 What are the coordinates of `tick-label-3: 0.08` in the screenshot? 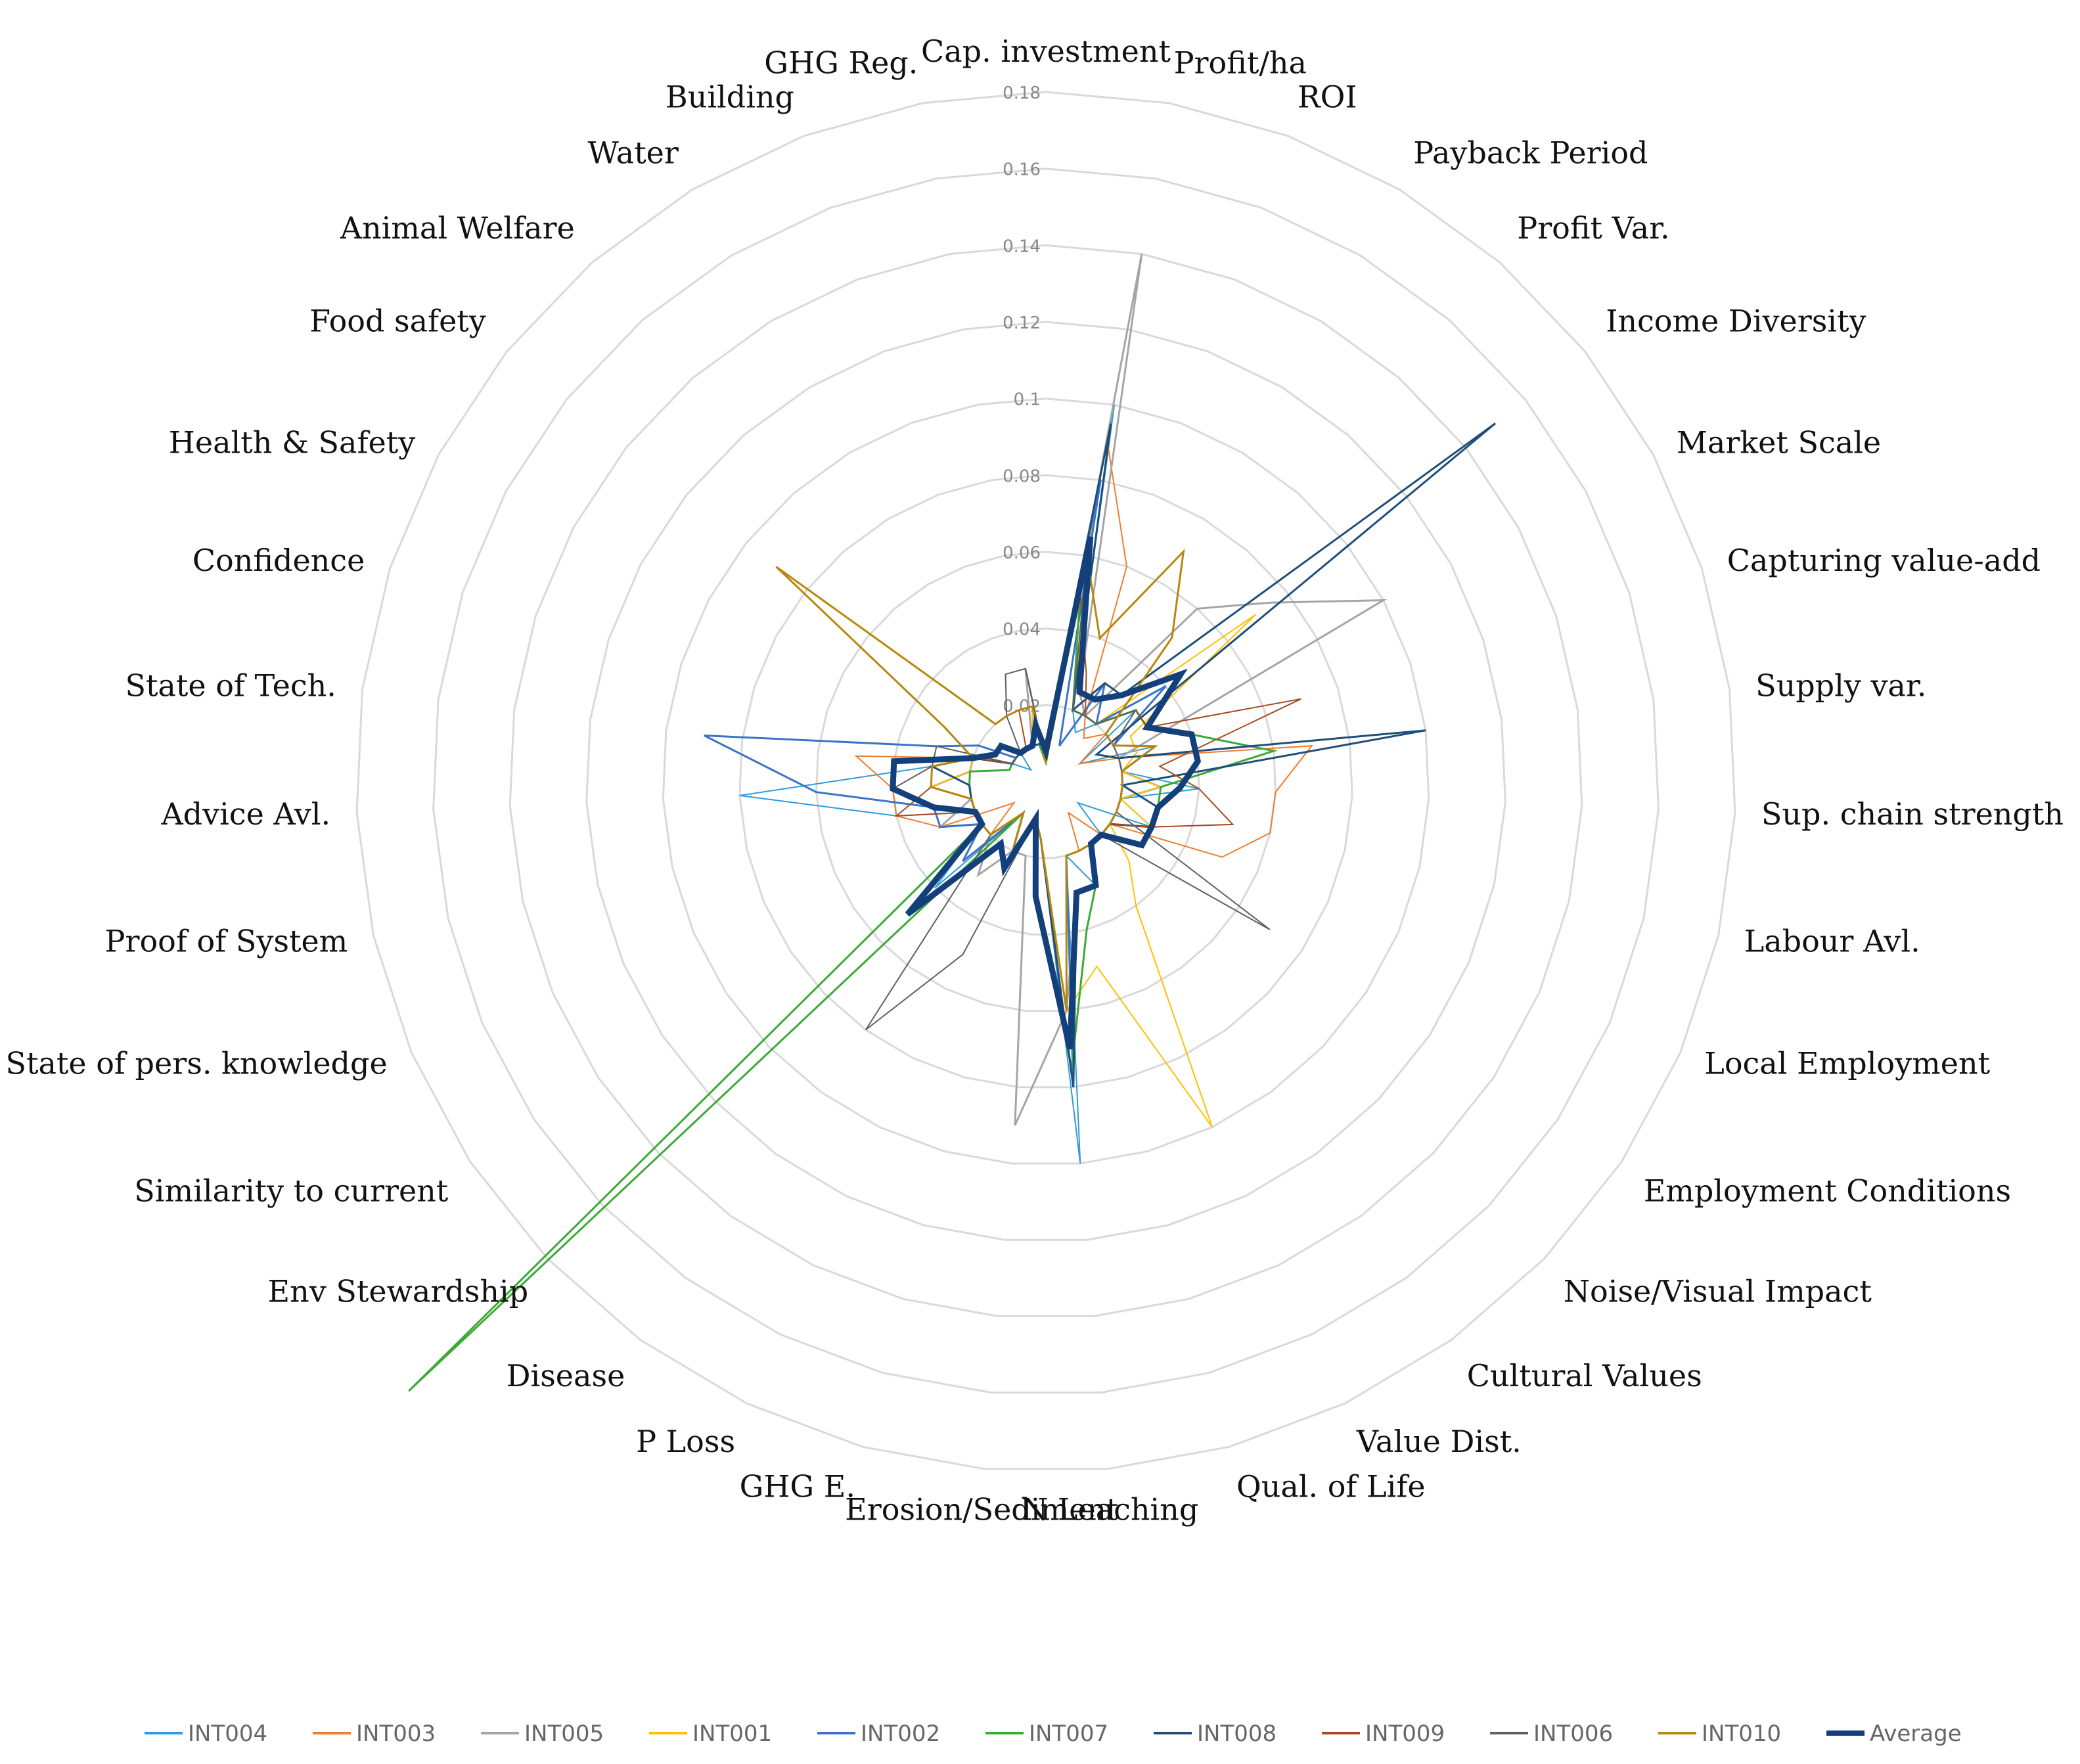 It's located at (1022, 476).